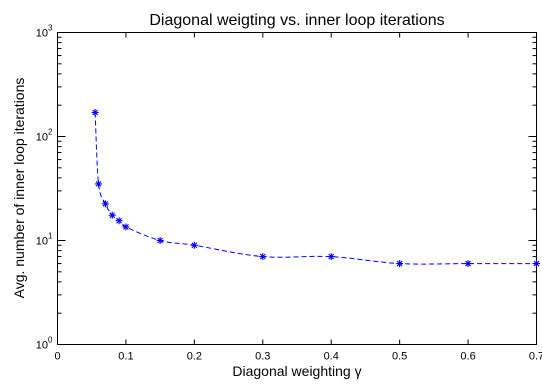  I want to click on x-tick-label: 0.6, so click(467, 357).